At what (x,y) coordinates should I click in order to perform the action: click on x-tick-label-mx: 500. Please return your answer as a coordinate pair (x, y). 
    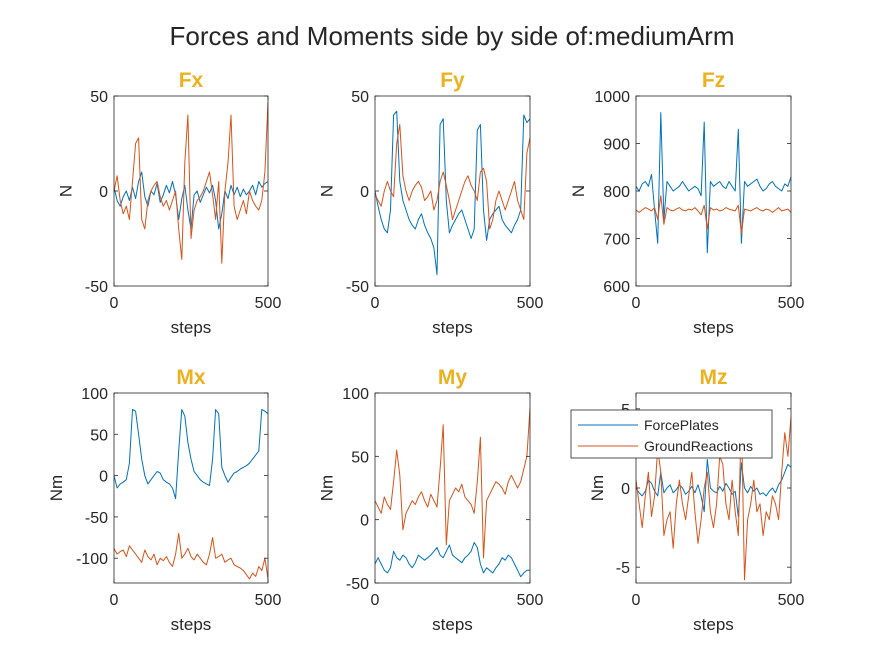
    Looking at the image, I should click on (268, 600).